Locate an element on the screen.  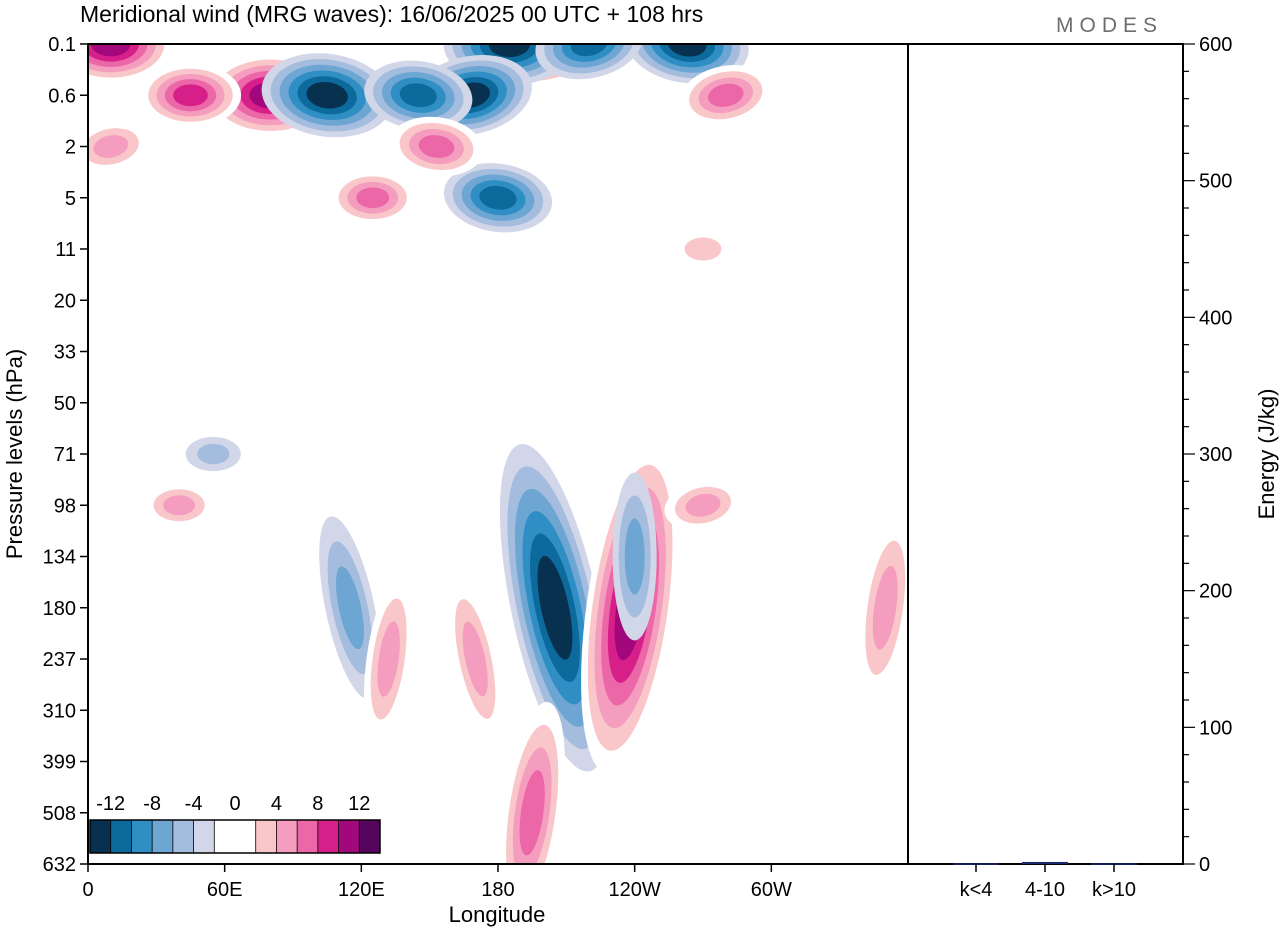
y-tick-label: 71 is located at coordinates (65, 455).